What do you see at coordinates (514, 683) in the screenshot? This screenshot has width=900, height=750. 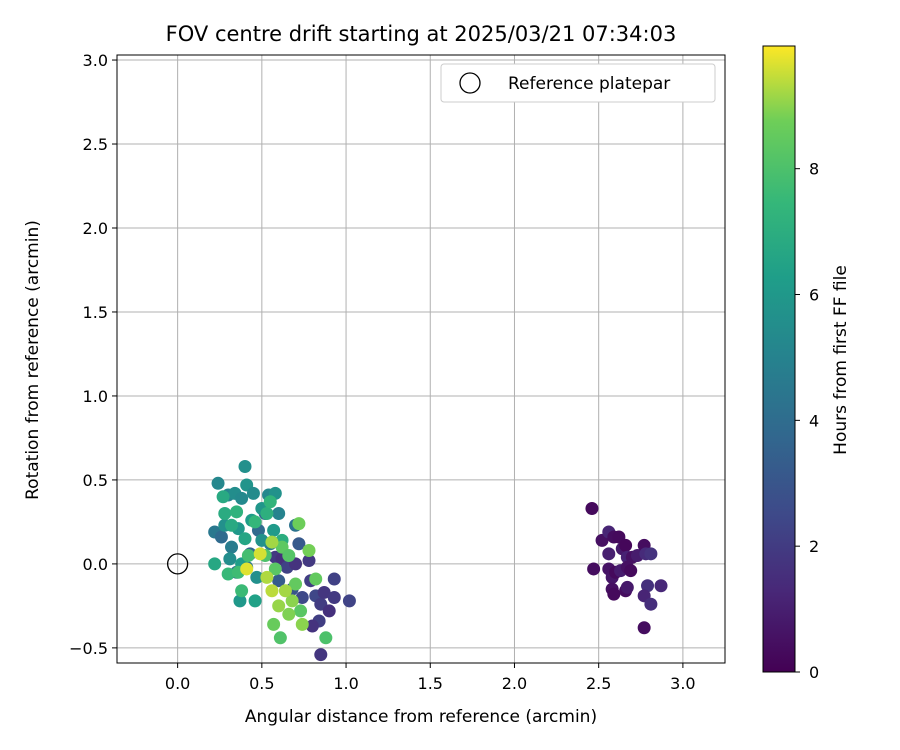 I see `x-tick-label: 2.0` at bounding box center [514, 683].